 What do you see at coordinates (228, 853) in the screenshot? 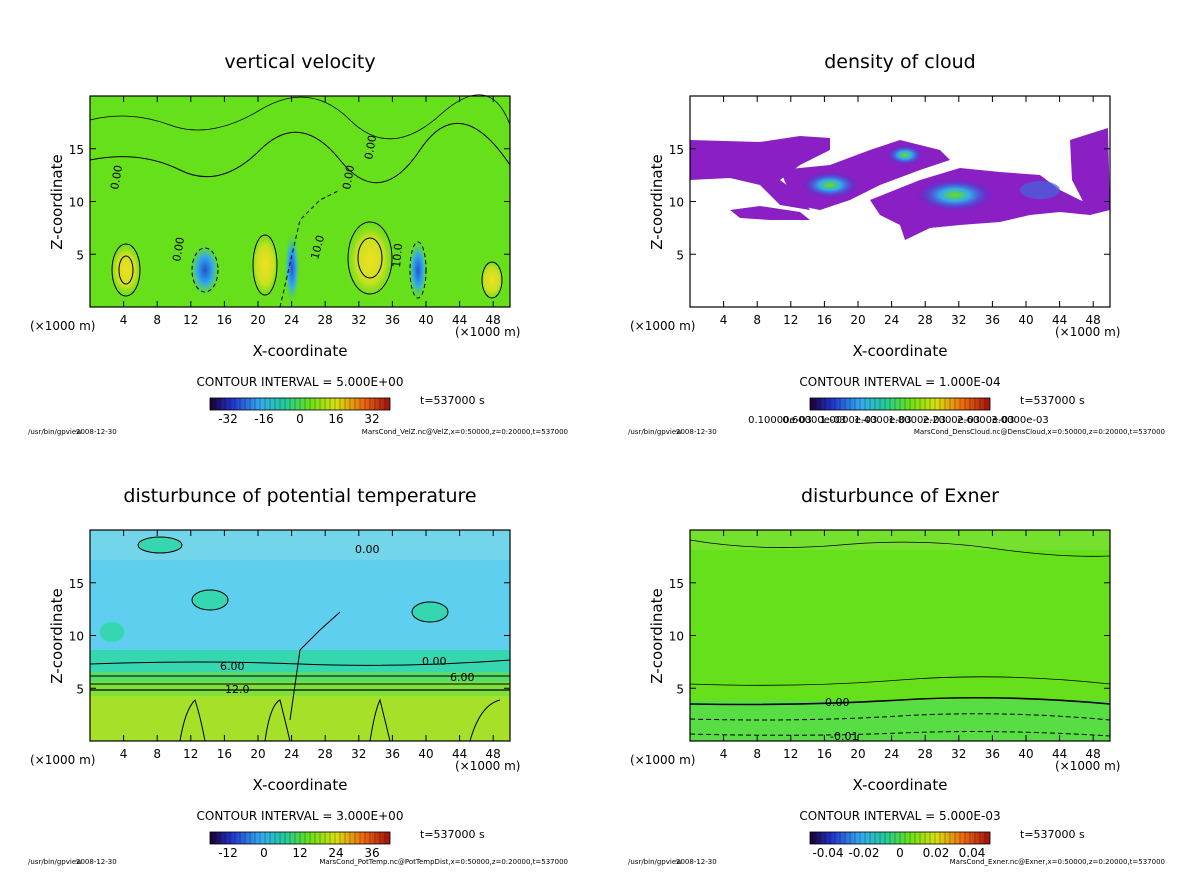
I see `colorbar-tick-label: -12` at bounding box center [228, 853].